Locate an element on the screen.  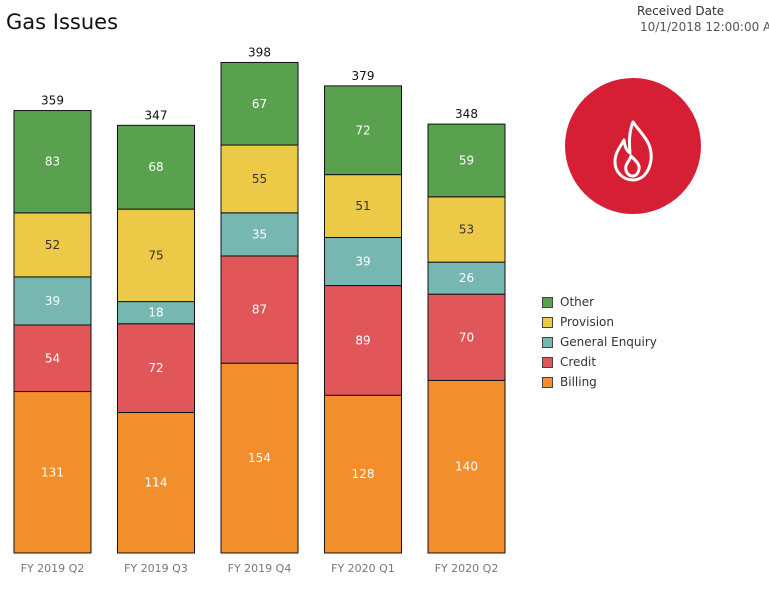
total-label: 359 is located at coordinates (52, 101).